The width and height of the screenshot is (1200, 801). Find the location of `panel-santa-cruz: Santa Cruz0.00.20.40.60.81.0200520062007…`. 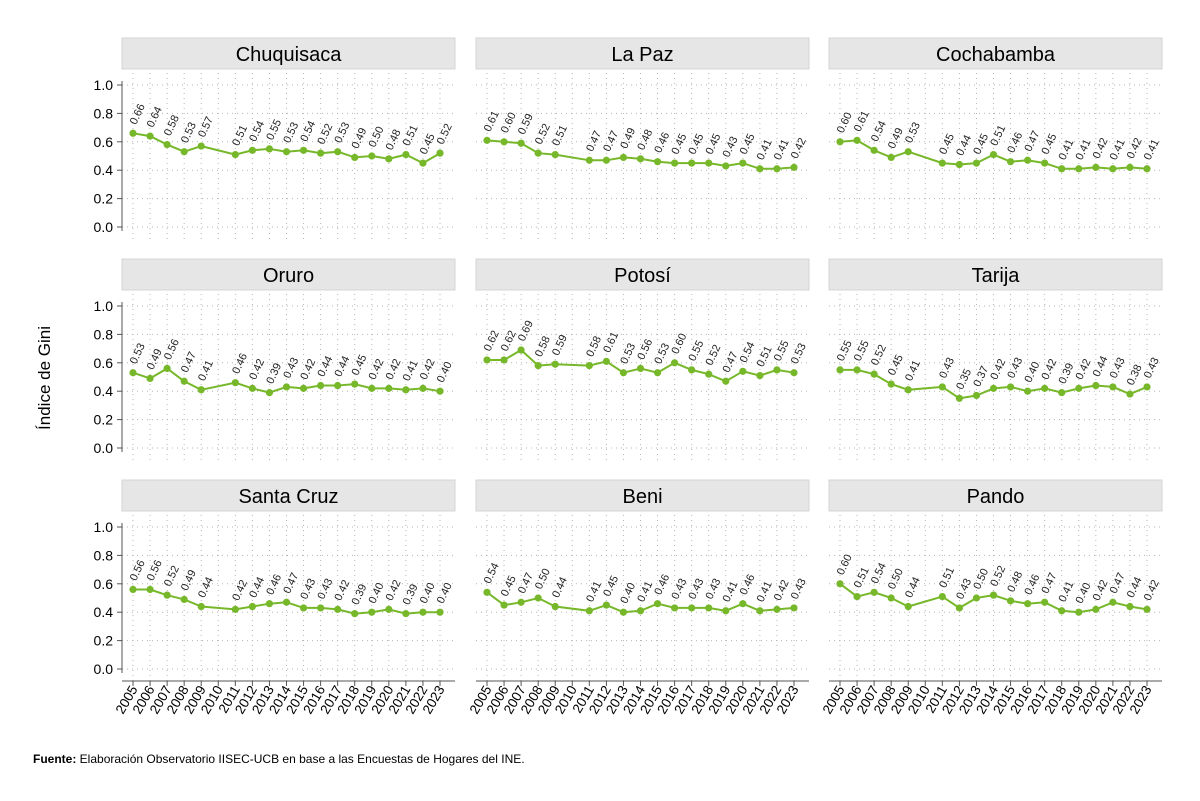

panel-santa-cruz: Santa Cruz0.00.20.40.60.81.0200520062007… is located at coordinates (275, 598).